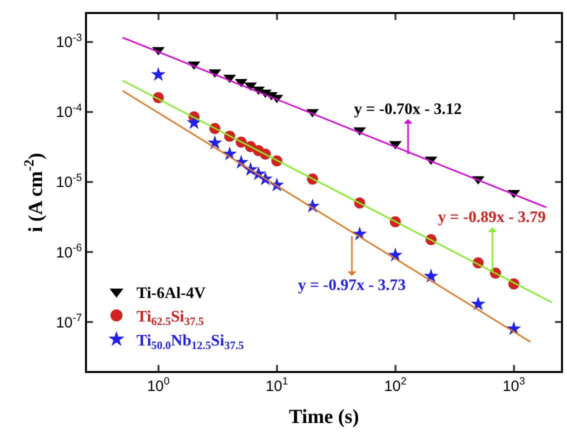  I want to click on annotation: y = -0.89x - 3.79, so click(492, 217).